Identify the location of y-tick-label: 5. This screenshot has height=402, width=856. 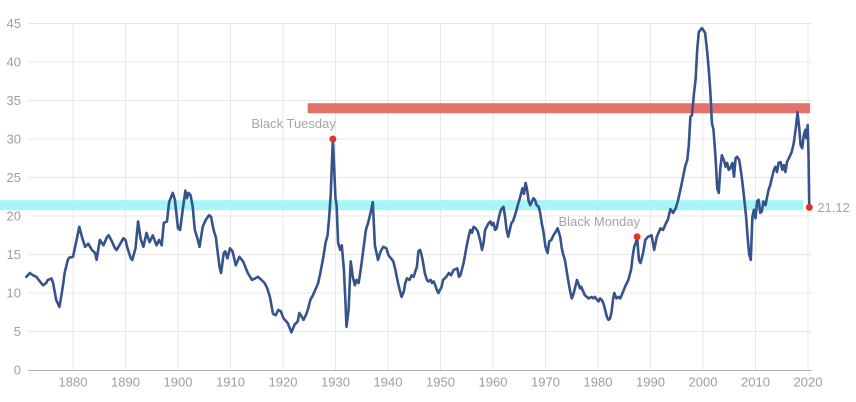
(17, 331).